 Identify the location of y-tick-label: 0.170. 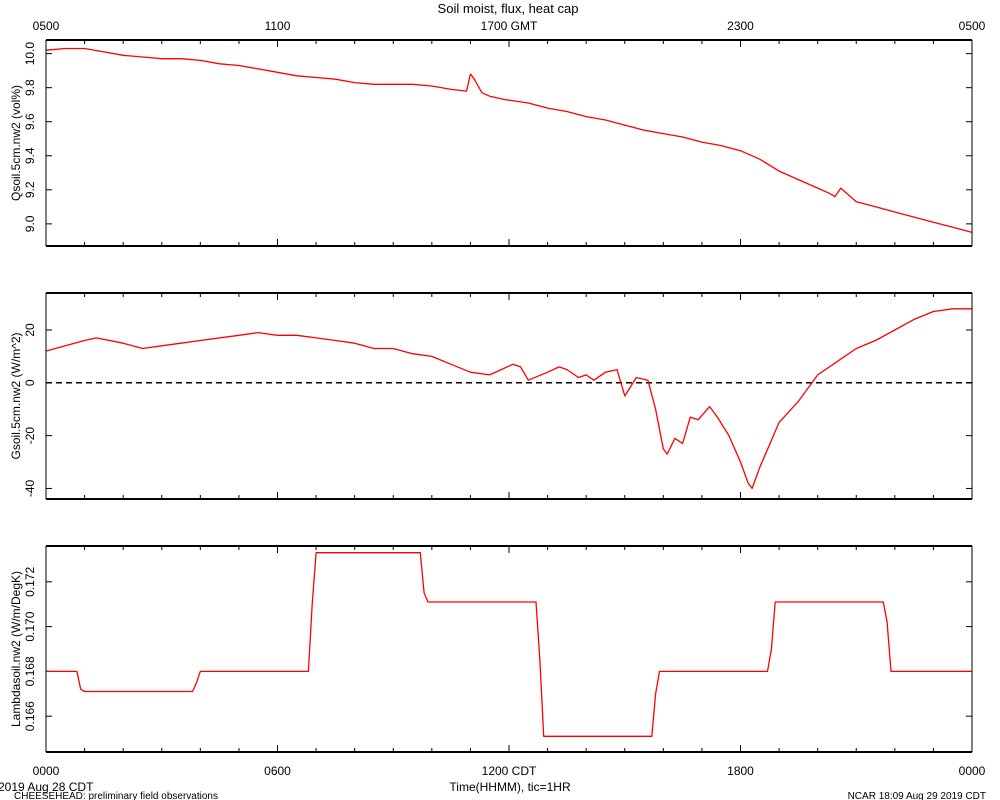
(30, 626).